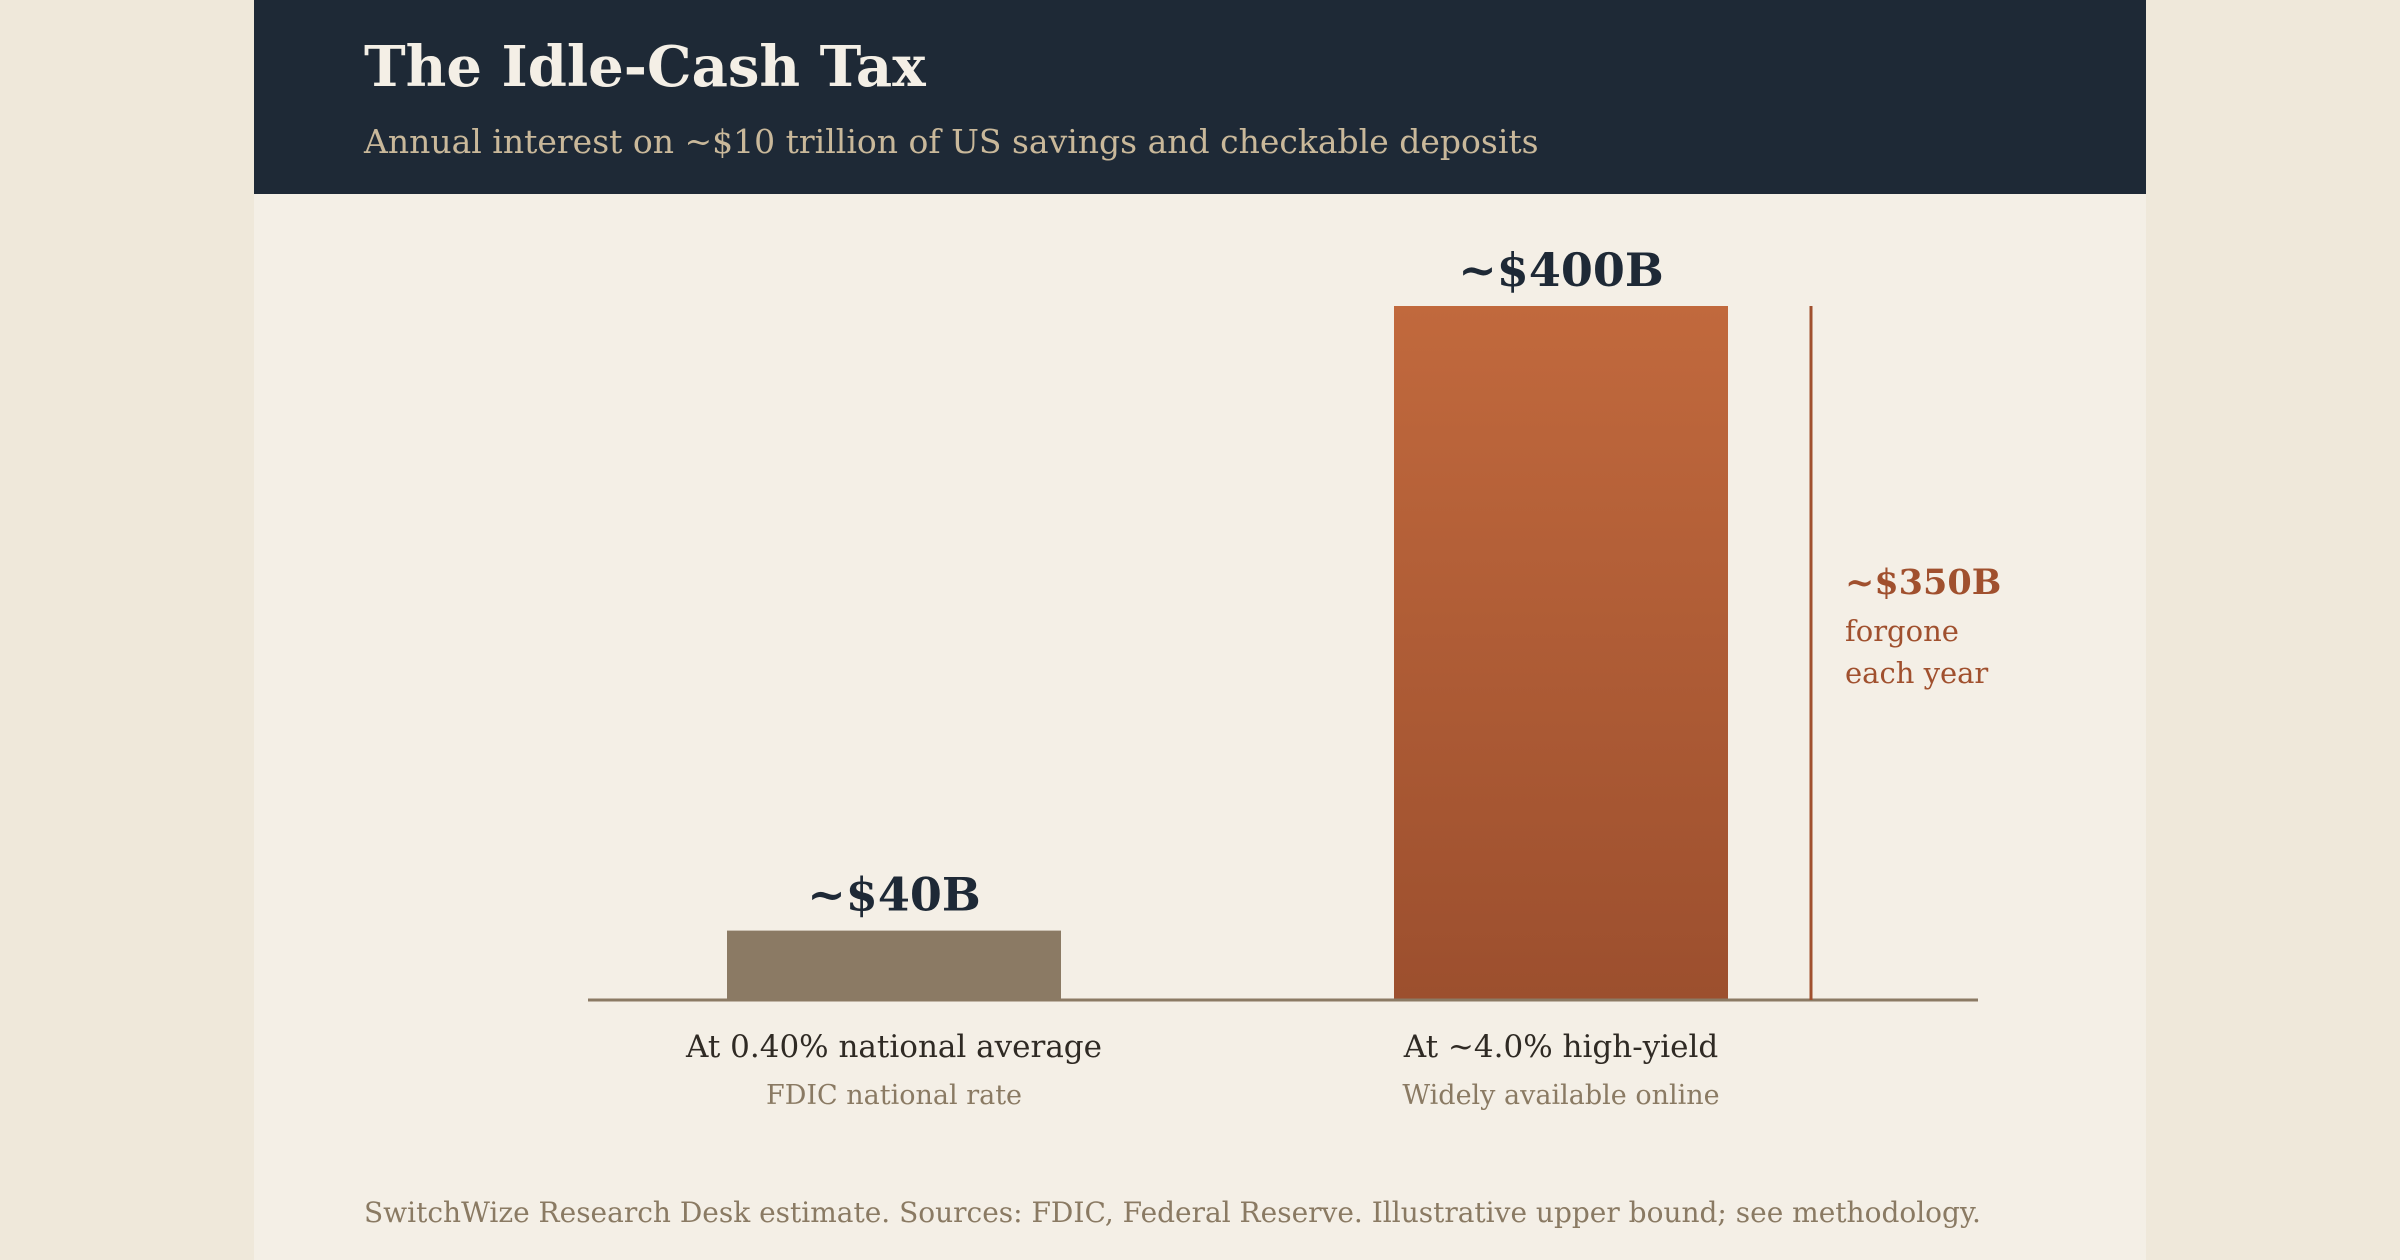 The height and width of the screenshot is (1260, 2400). What do you see at coordinates (645, 67) in the screenshot?
I see `chart-title: The Idle-Cash Tax` at bounding box center [645, 67].